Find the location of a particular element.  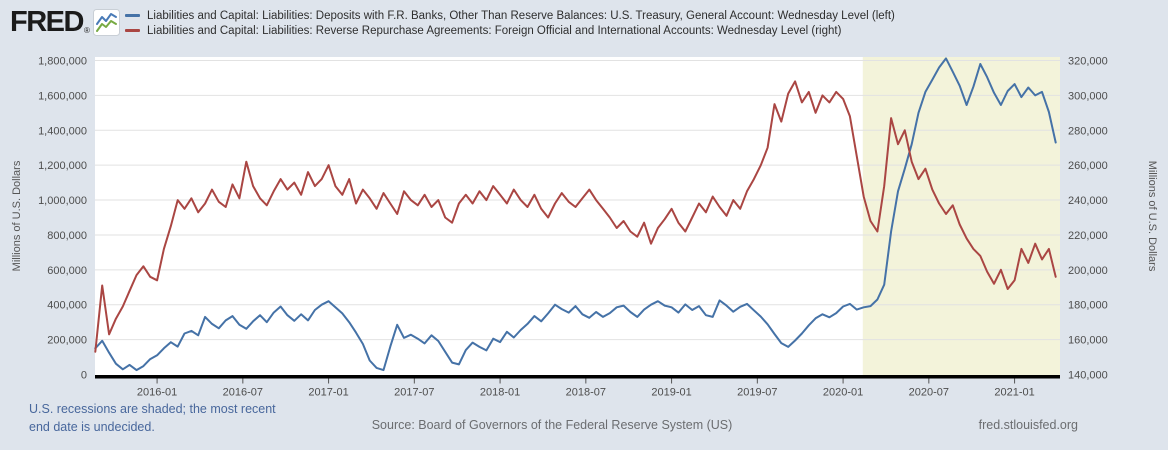

right-axis-tick-label: 200,000 is located at coordinates (1088, 271).